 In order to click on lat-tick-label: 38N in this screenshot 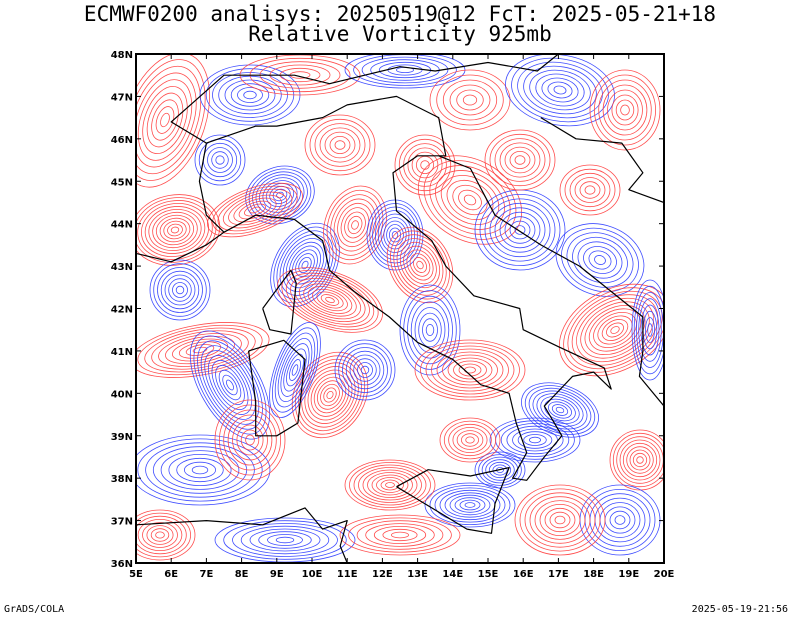, I will do `click(122, 479)`.